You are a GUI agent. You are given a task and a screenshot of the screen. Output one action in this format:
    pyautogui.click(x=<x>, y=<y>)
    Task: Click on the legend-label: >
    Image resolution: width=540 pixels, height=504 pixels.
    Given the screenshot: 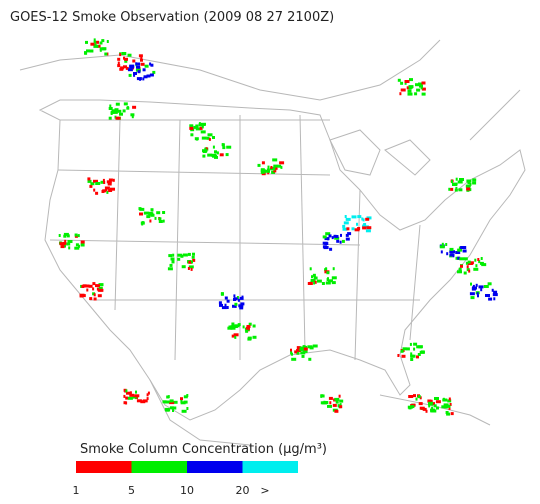 What is the action you would take?
    pyautogui.click(x=264, y=490)
    